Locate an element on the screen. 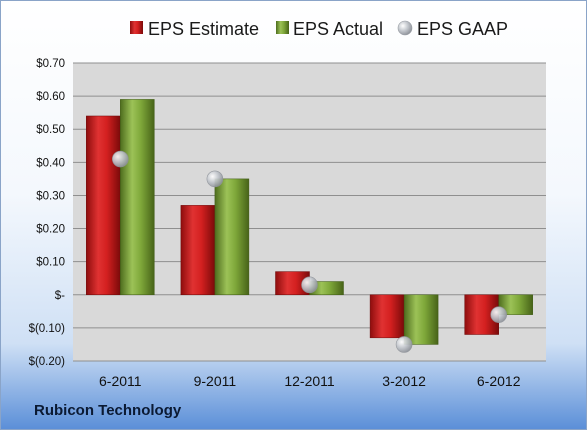  y-tick-label: $0.70 is located at coordinates (50, 64).